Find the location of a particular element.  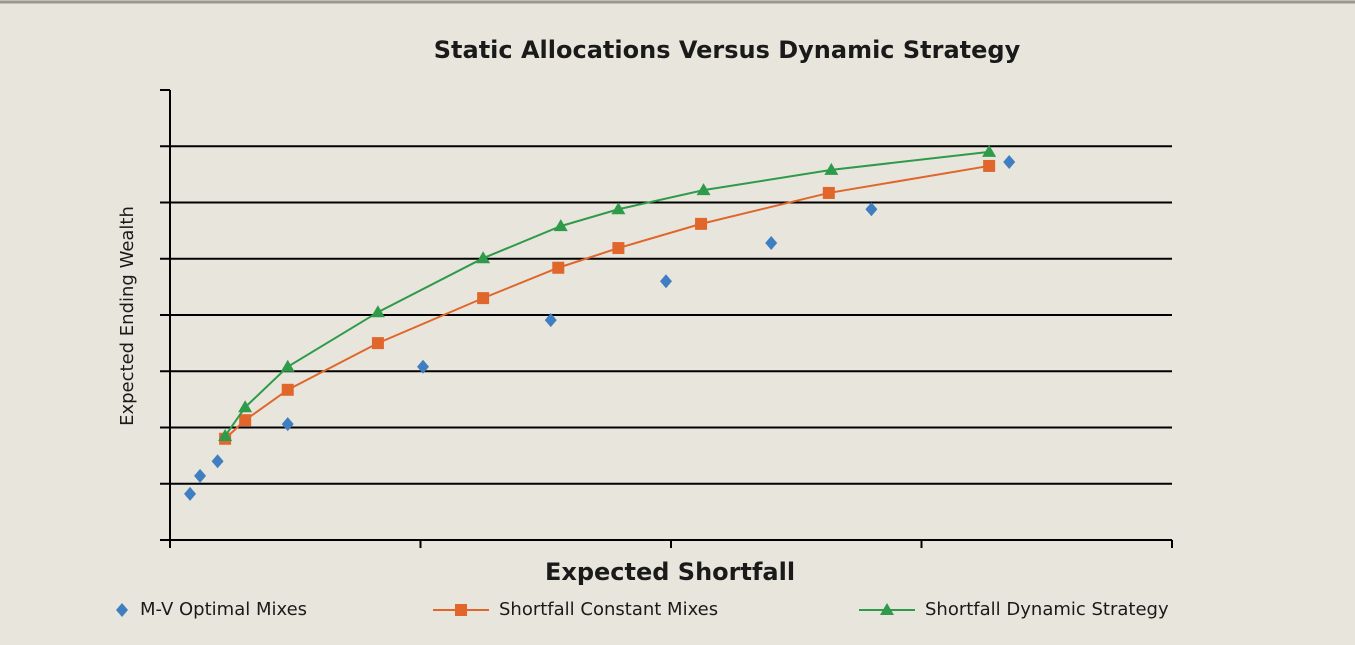

legend-label: Shortfall Constant Mixes is located at coordinates (608, 609).